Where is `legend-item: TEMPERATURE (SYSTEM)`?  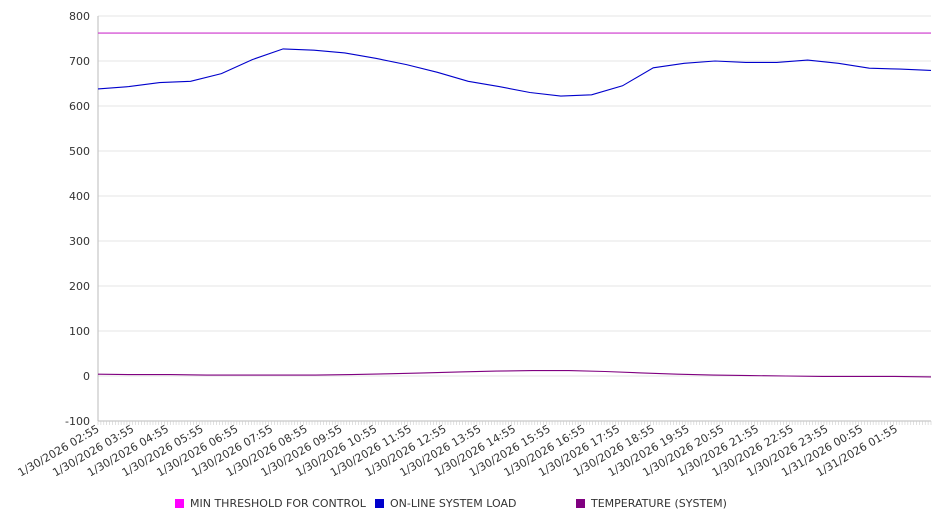 legend-item: TEMPERATURE (SYSTEM) is located at coordinates (651, 503).